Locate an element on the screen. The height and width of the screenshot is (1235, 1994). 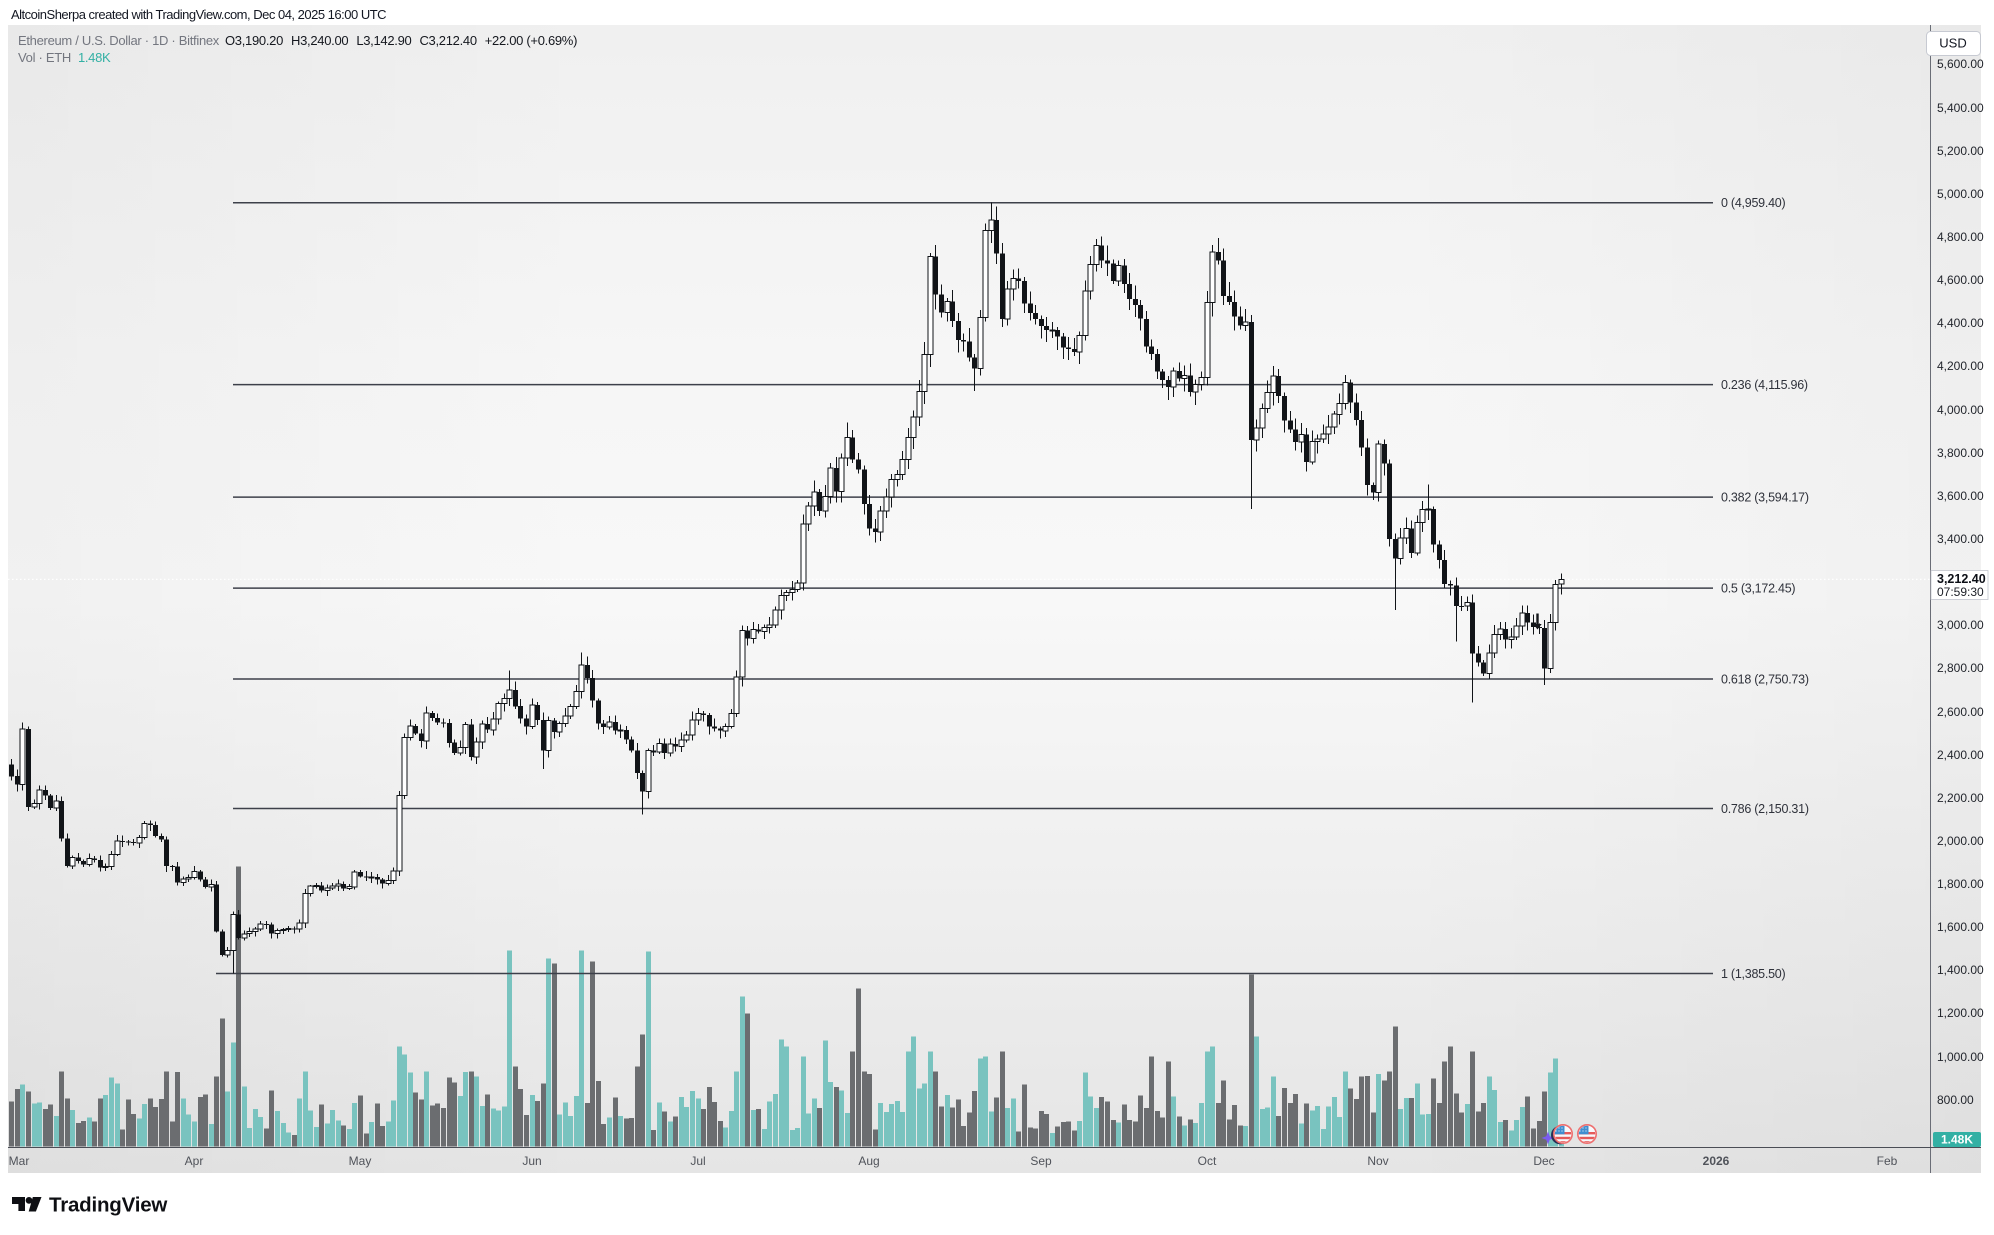
svg-text: 4,400.00 is located at coordinates (1960, 323).